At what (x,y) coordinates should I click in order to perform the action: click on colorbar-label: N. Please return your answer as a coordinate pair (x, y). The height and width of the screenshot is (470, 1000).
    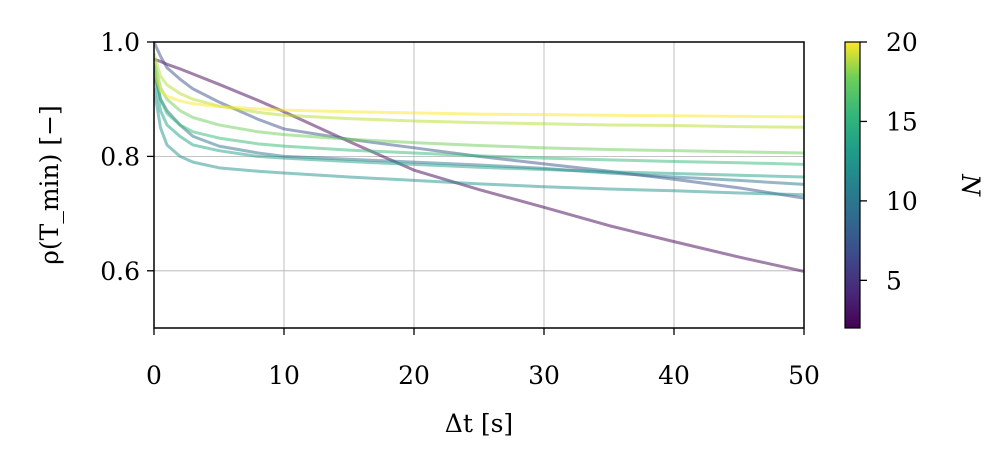
    Looking at the image, I should click on (970, 185).